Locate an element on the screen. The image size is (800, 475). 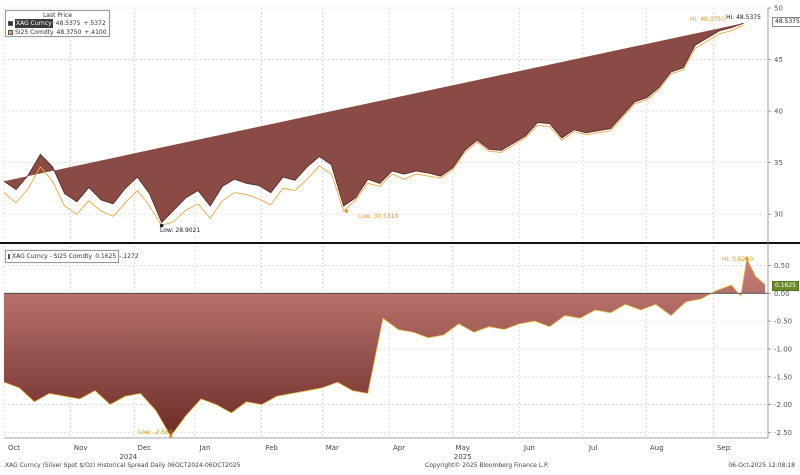
ytick-label-bot: -0.50 is located at coordinates (783, 322).